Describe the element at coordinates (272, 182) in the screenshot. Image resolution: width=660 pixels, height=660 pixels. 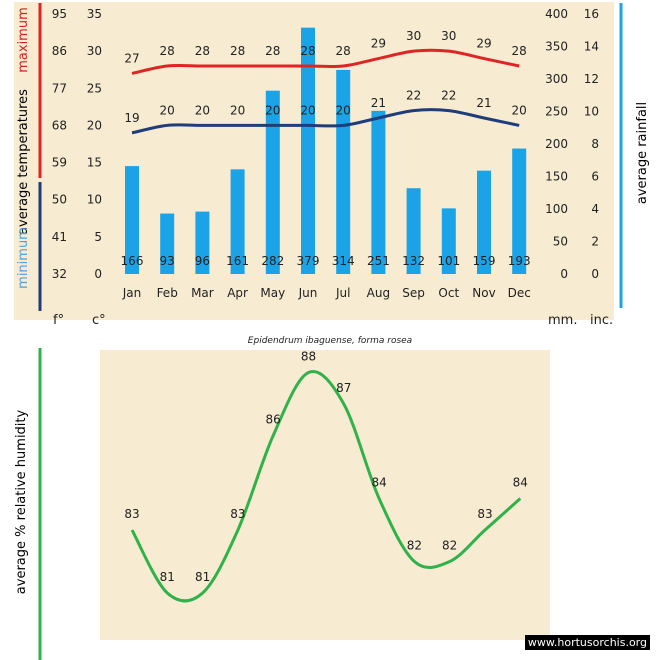
I see `rainfall-bar-may` at that location.